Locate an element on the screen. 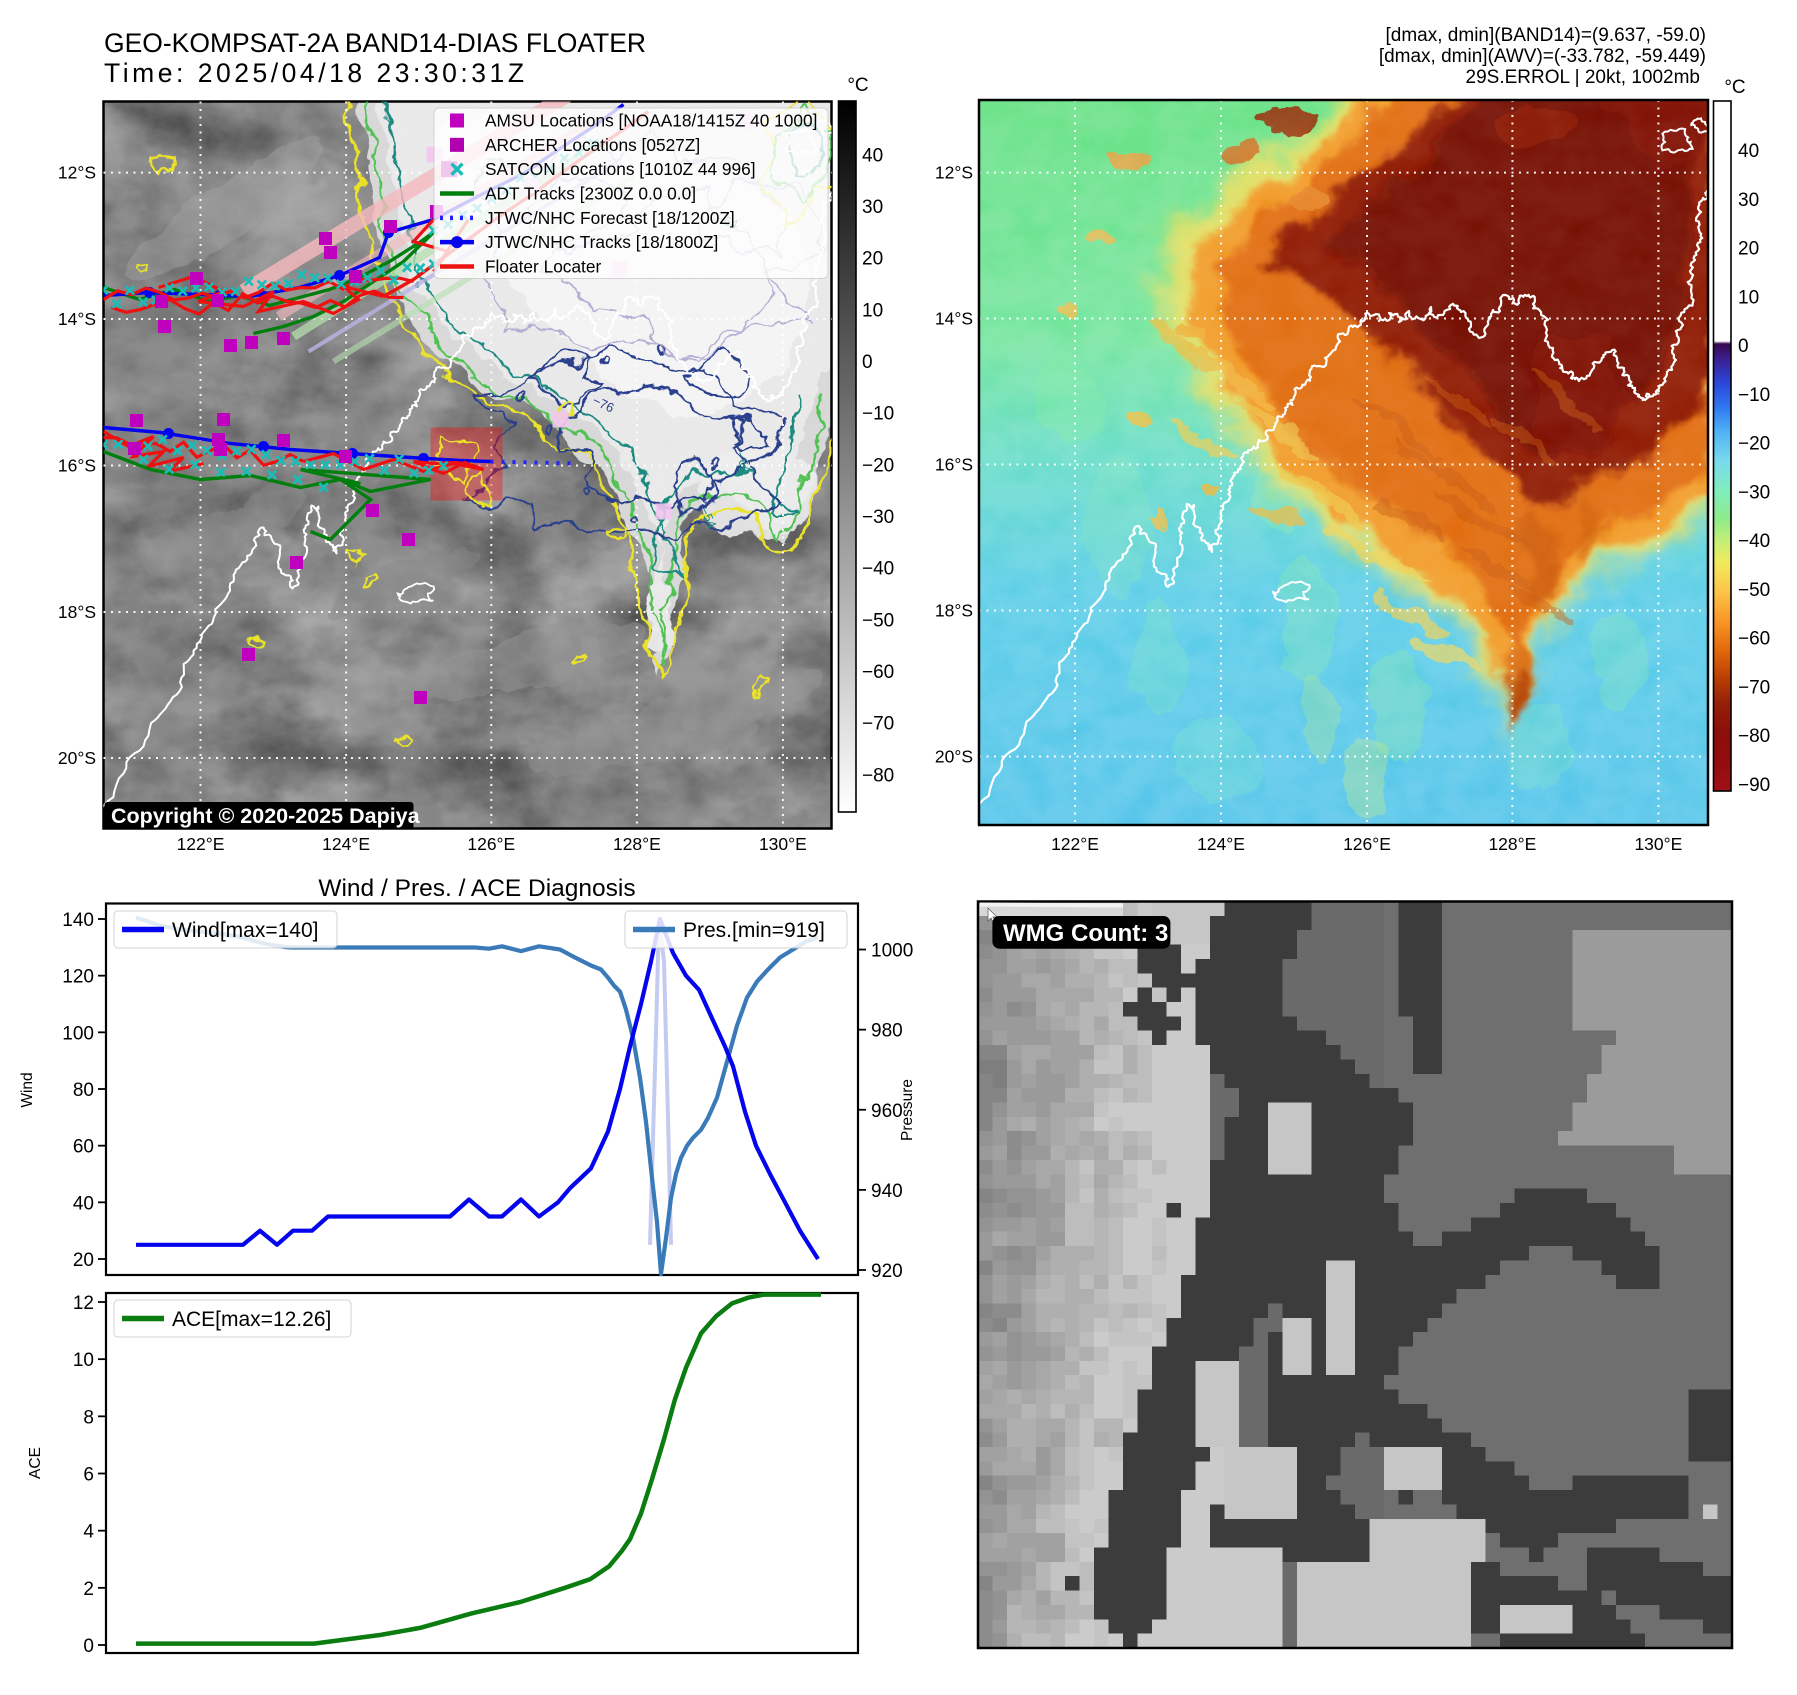  svg-text: Floater Locater is located at coordinates (543, 266).